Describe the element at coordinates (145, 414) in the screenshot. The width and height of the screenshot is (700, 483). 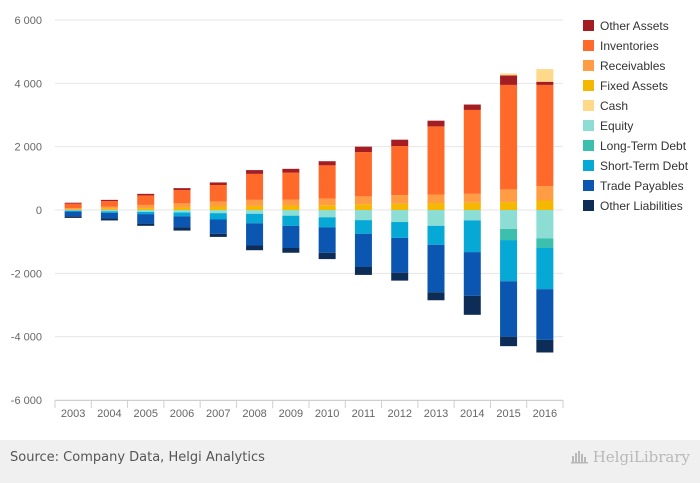
I see `x-tick-label: 2005` at that location.